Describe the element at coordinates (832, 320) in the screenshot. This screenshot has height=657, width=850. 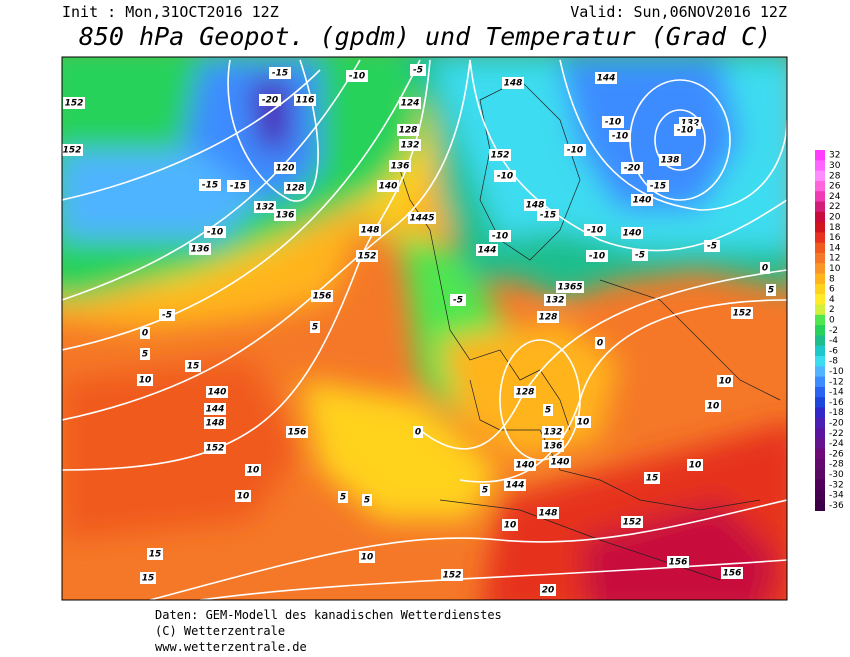
I see `colorbar-label: 0` at that location.